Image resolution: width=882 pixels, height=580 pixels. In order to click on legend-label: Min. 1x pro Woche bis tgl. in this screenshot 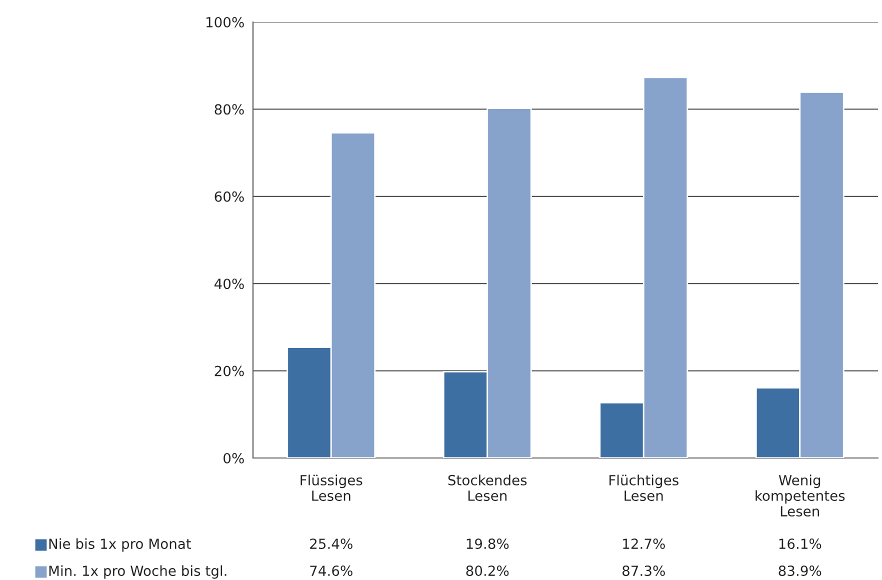, I will do `click(137, 572)`.